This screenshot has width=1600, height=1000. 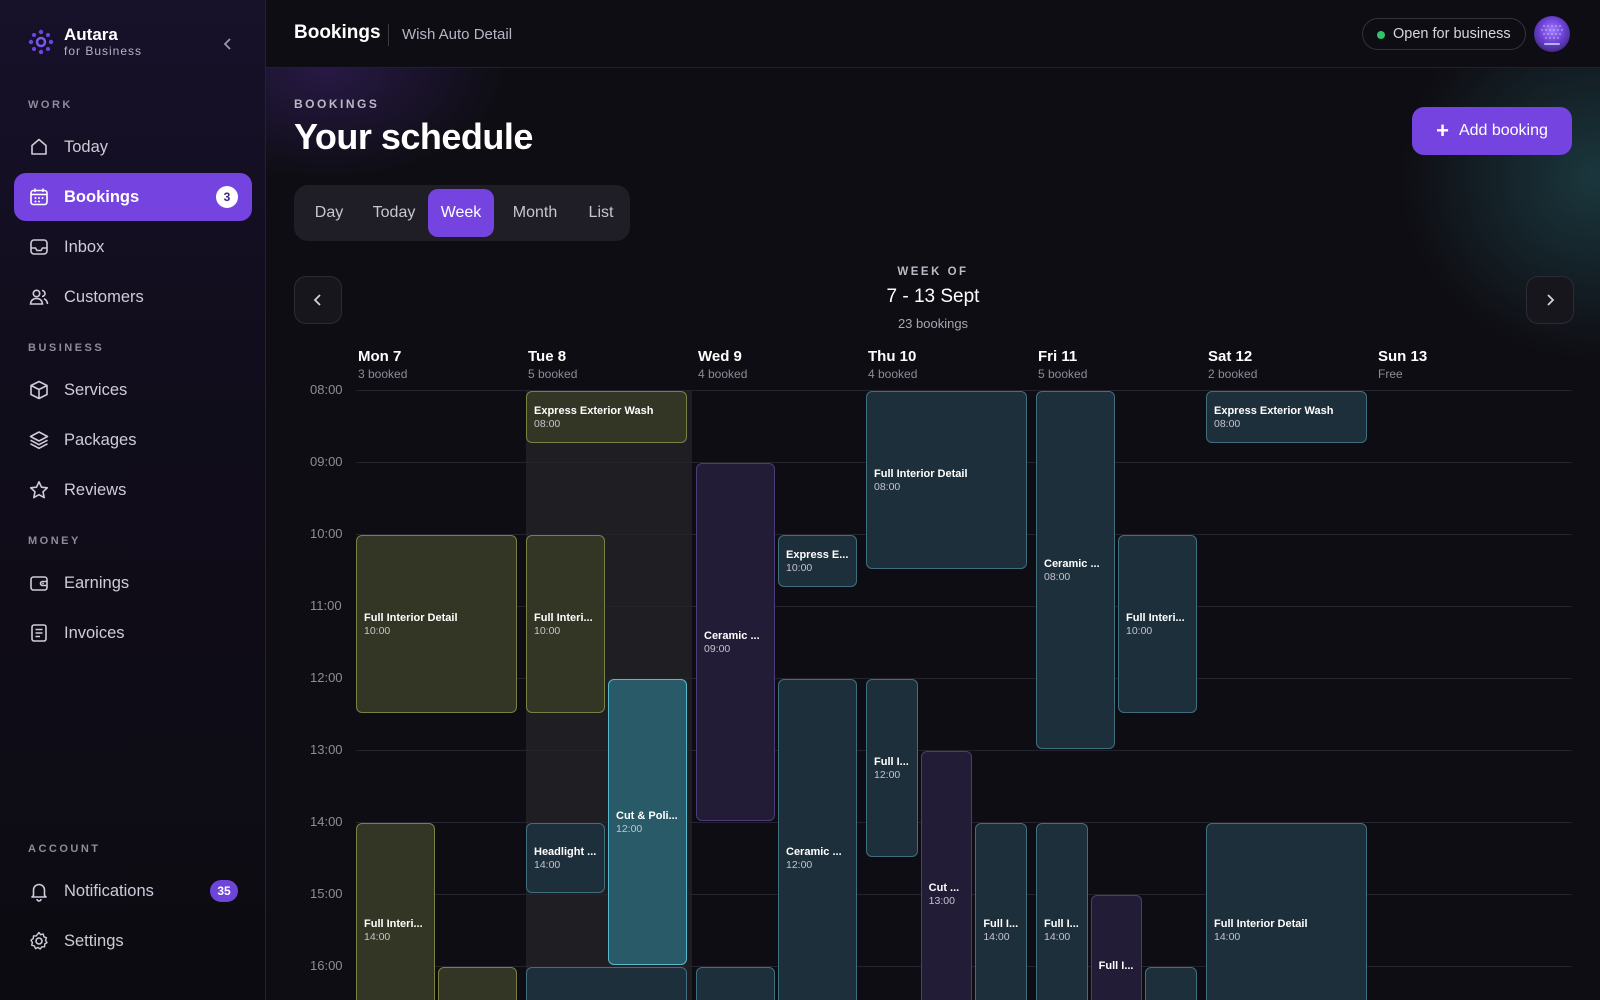 What do you see at coordinates (941, 900) in the screenshot?
I see `booking-time: 13:00` at bounding box center [941, 900].